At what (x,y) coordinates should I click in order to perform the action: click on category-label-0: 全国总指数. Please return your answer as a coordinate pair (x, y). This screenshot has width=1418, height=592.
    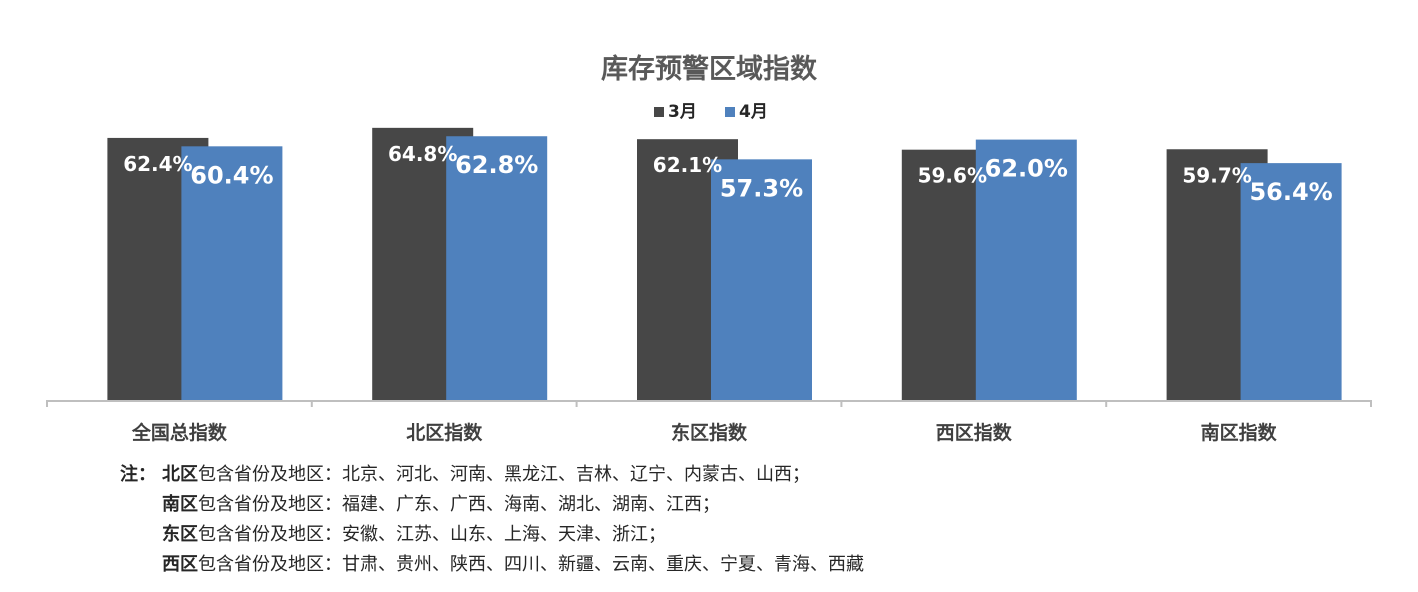
    Looking at the image, I should click on (179, 432).